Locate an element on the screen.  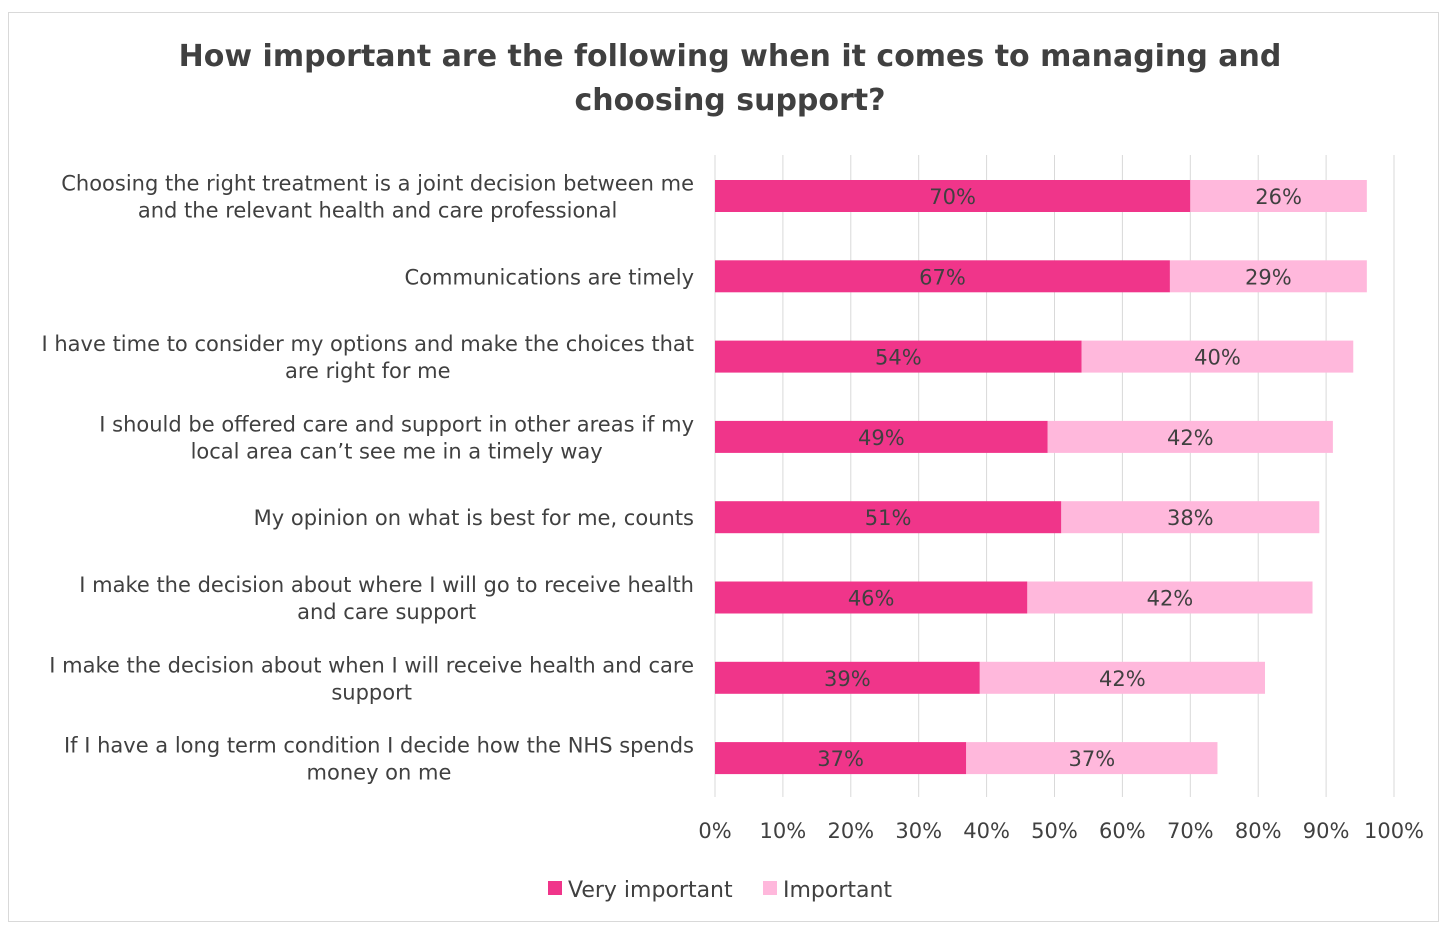
x-tick-label: 80% is located at coordinates (1258, 831).